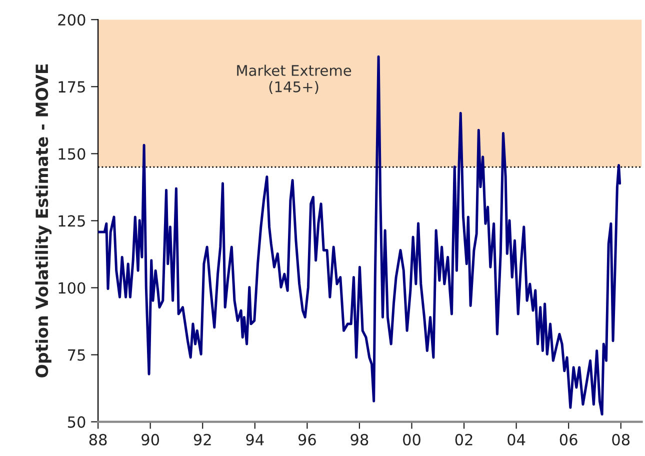 Image resolution: width=645 pixels, height=456 pixels. Describe the element at coordinates (569, 440) in the screenshot. I see `x-tick-label: 06` at that location.